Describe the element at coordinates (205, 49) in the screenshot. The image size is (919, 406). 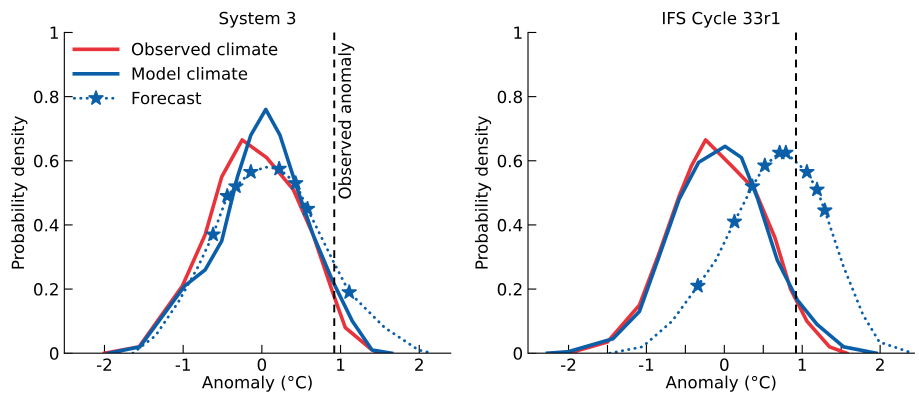
I see `legend-label: Observed climate` at that location.